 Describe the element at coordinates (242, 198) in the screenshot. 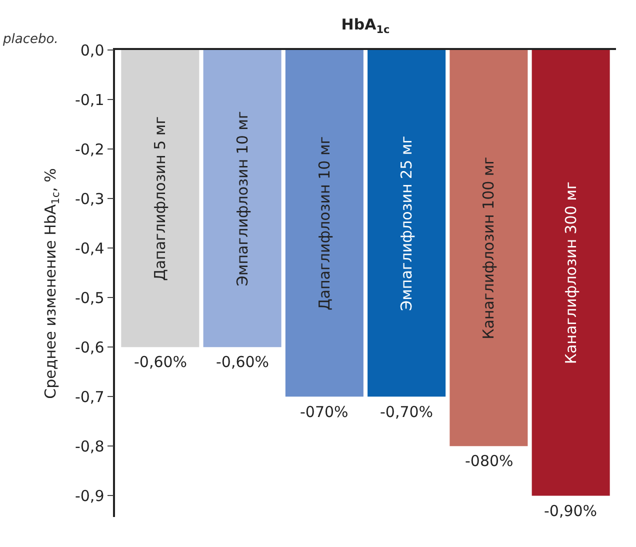

I see `x-tick-label: Эмпаглифлозин 10 мг` at that location.